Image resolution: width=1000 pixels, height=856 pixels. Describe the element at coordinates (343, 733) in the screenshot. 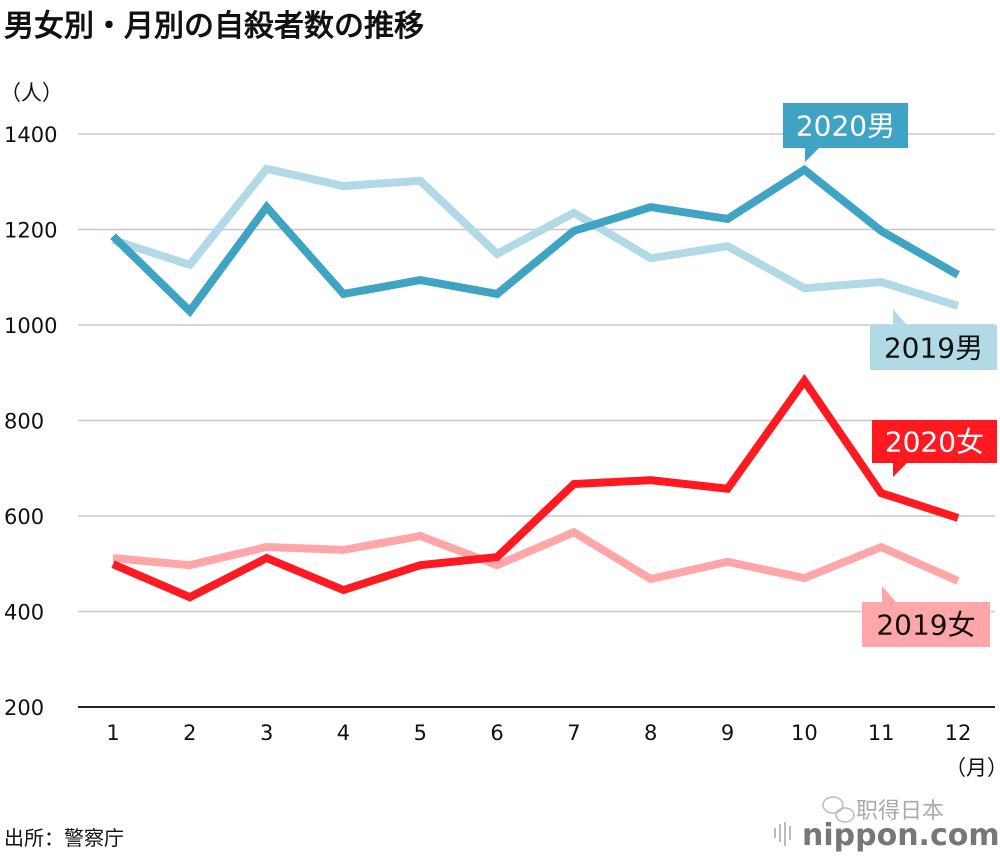

I see `x-tick-label: 4` at that location.